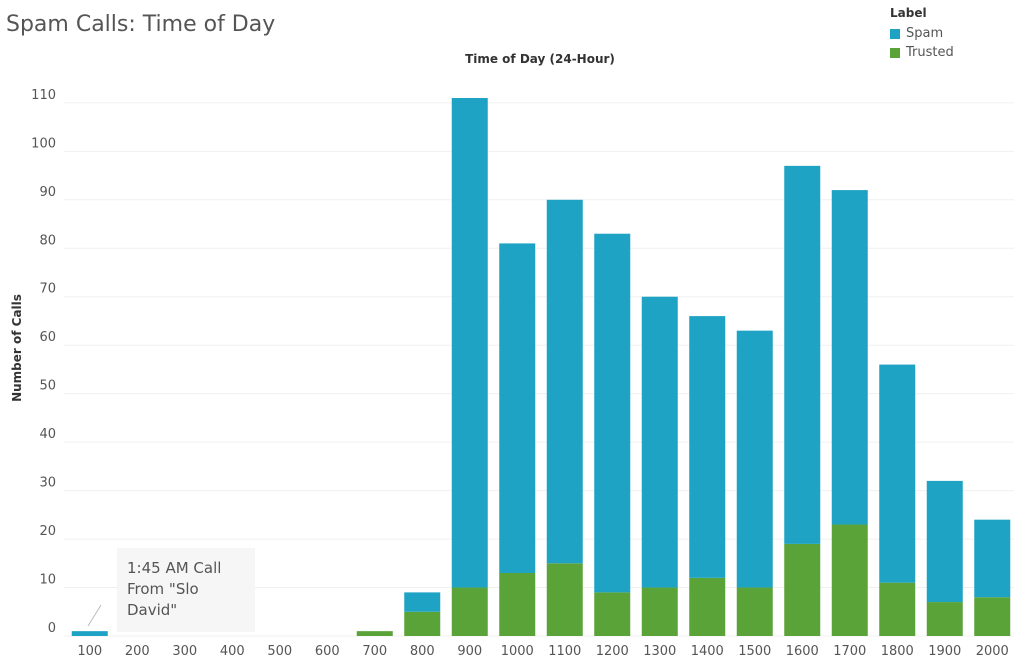  Describe the element at coordinates (52, 628) in the screenshot. I see `y-tick-label: 0` at that location.